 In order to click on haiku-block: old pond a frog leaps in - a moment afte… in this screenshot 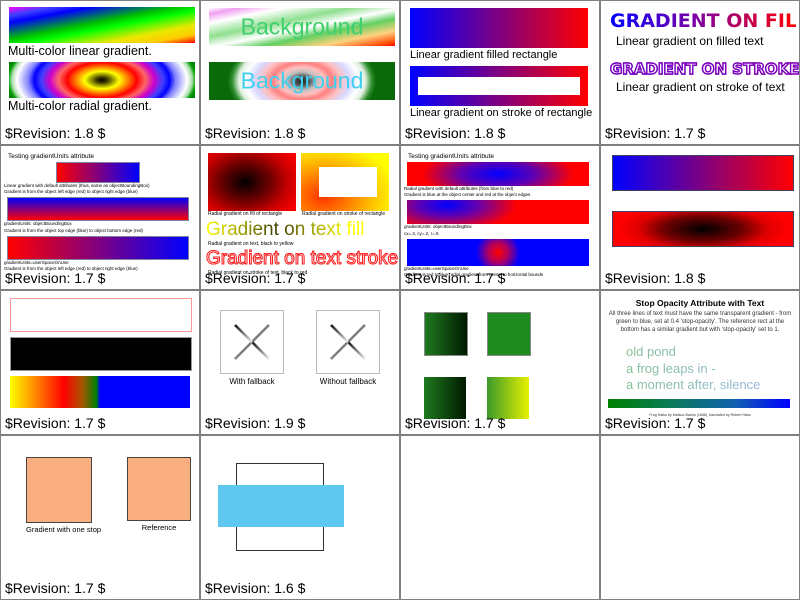, I will do `click(711, 368)`.